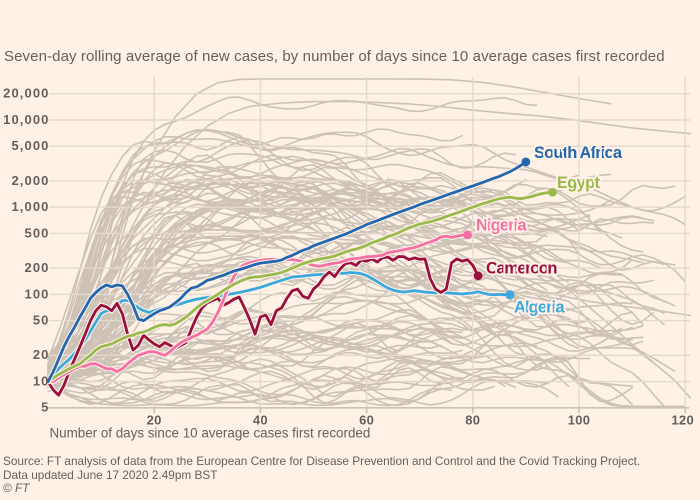  Describe the element at coordinates (539, 308) in the screenshot. I see `svg-text: Algeria` at that location.